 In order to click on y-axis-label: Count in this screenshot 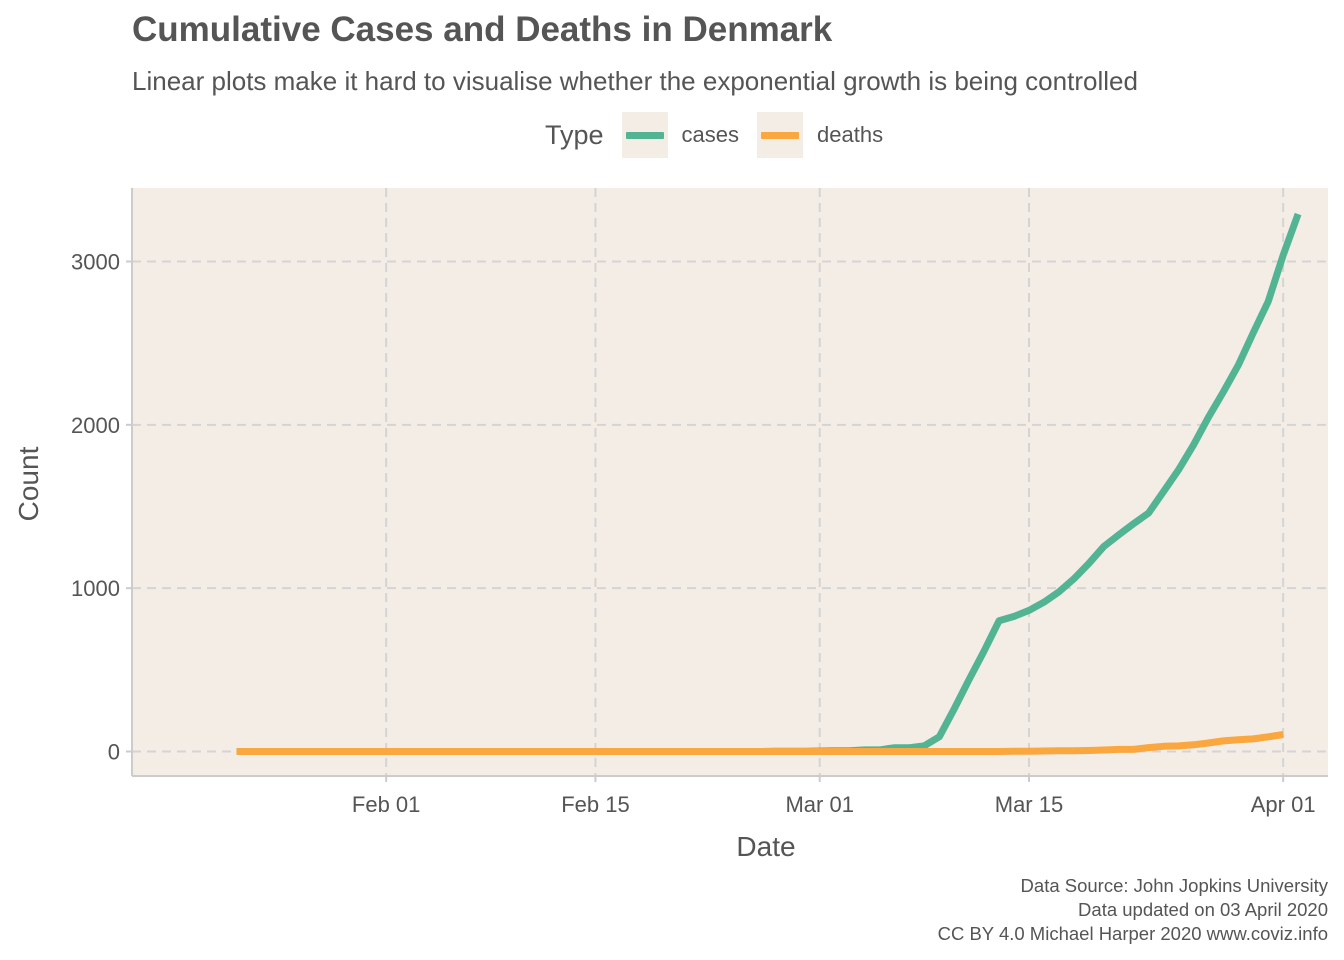, I will do `click(28, 483)`.